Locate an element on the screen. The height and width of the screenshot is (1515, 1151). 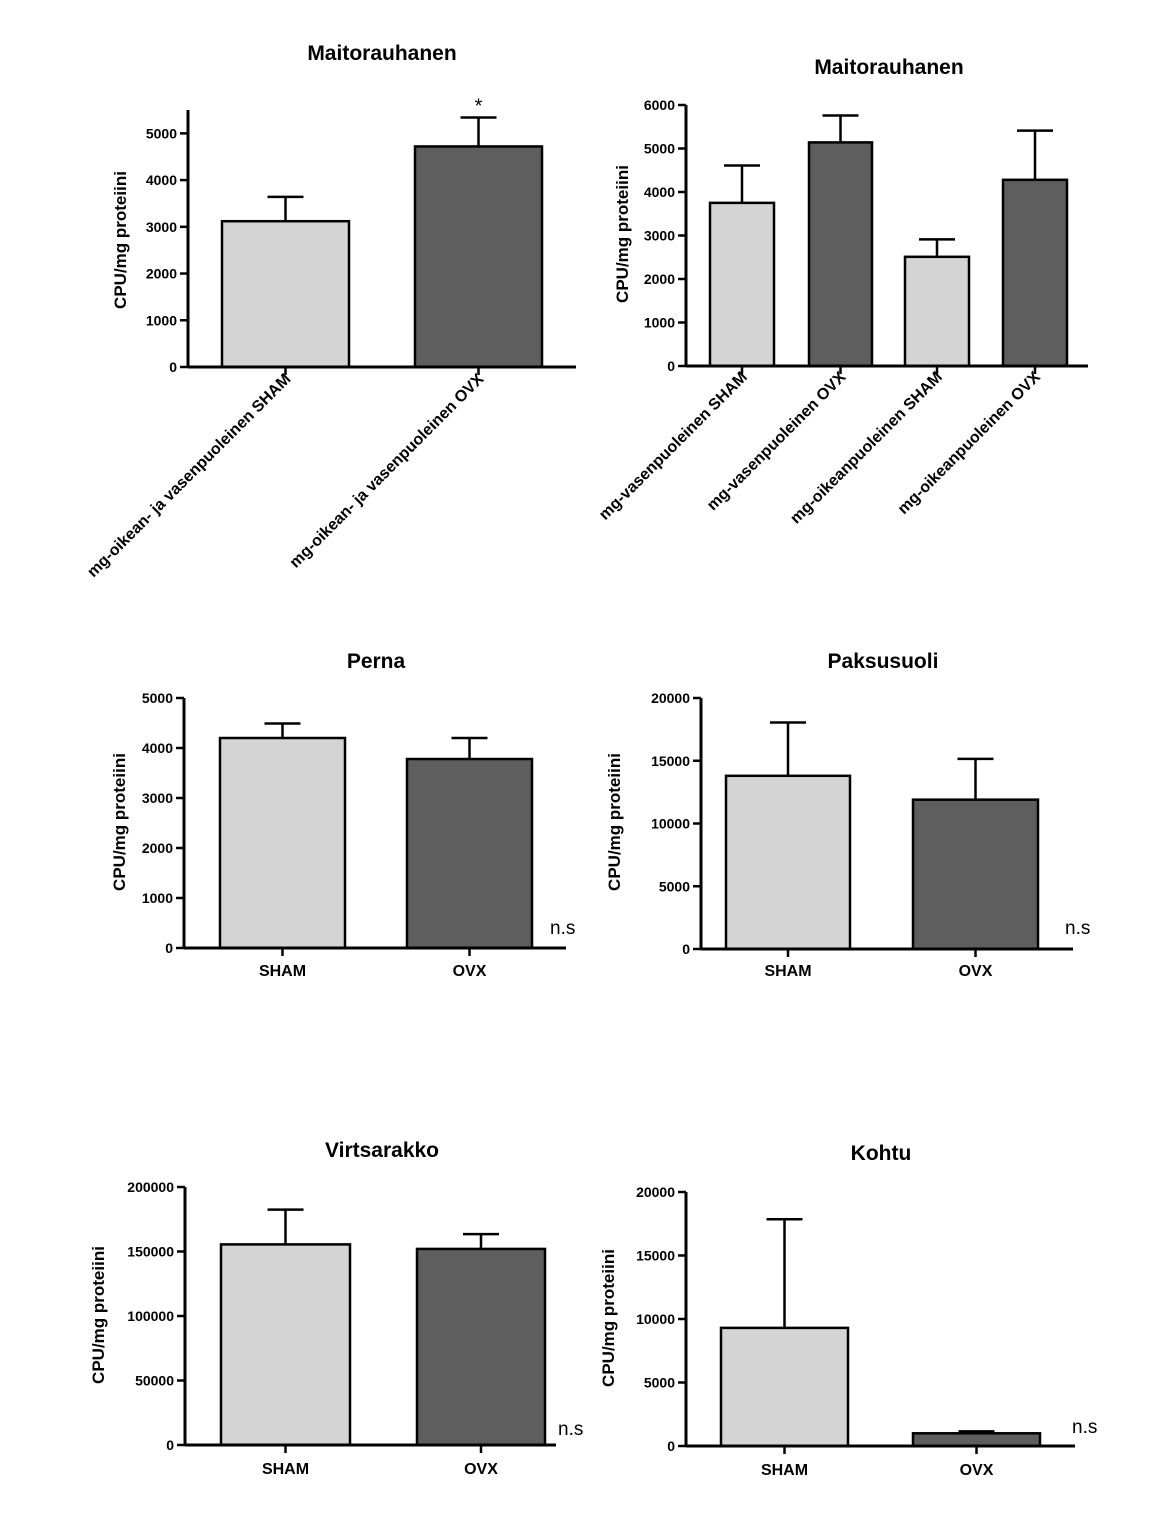
y-tick-label: 100000 is located at coordinates (150, 1316).